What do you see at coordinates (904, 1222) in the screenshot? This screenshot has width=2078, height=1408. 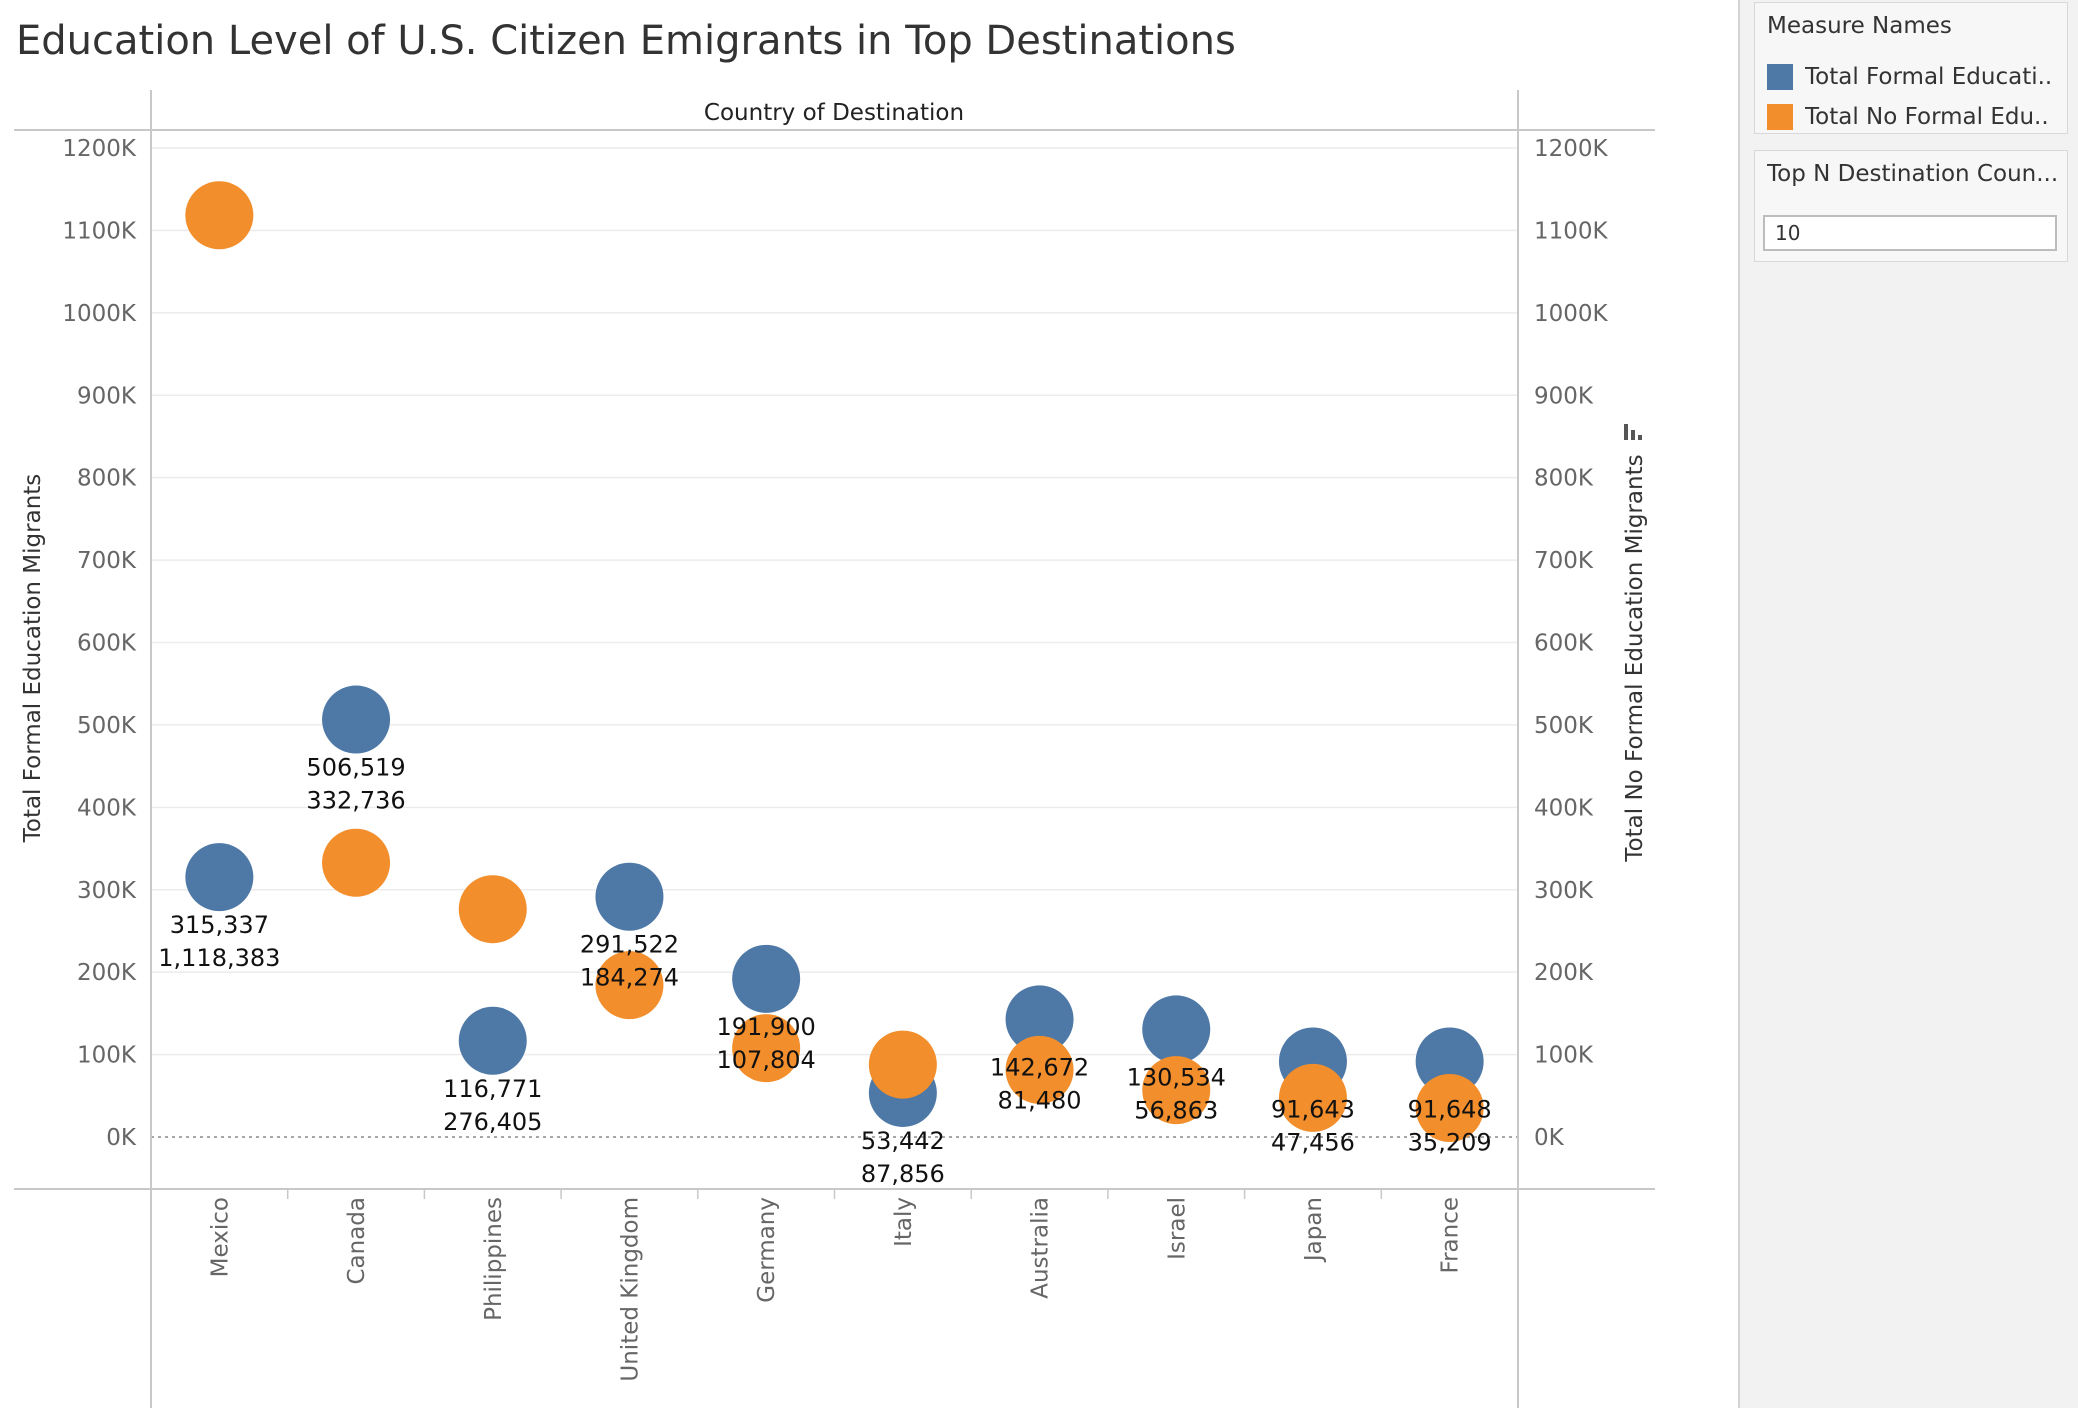 I see `x-category-label: Italy` at bounding box center [904, 1222].